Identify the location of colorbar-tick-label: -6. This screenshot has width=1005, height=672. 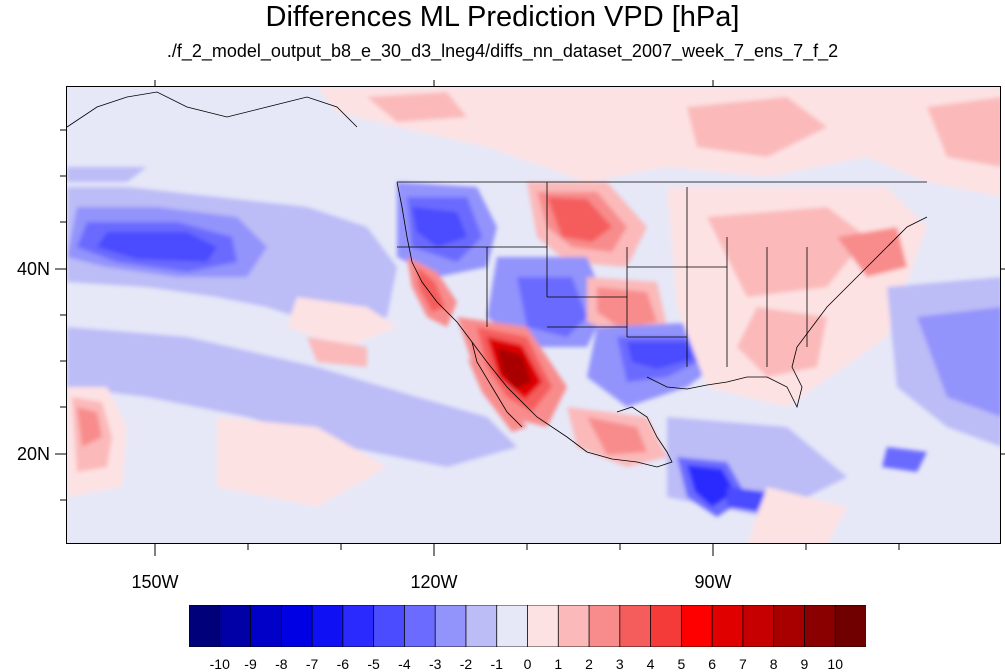
(343, 664).